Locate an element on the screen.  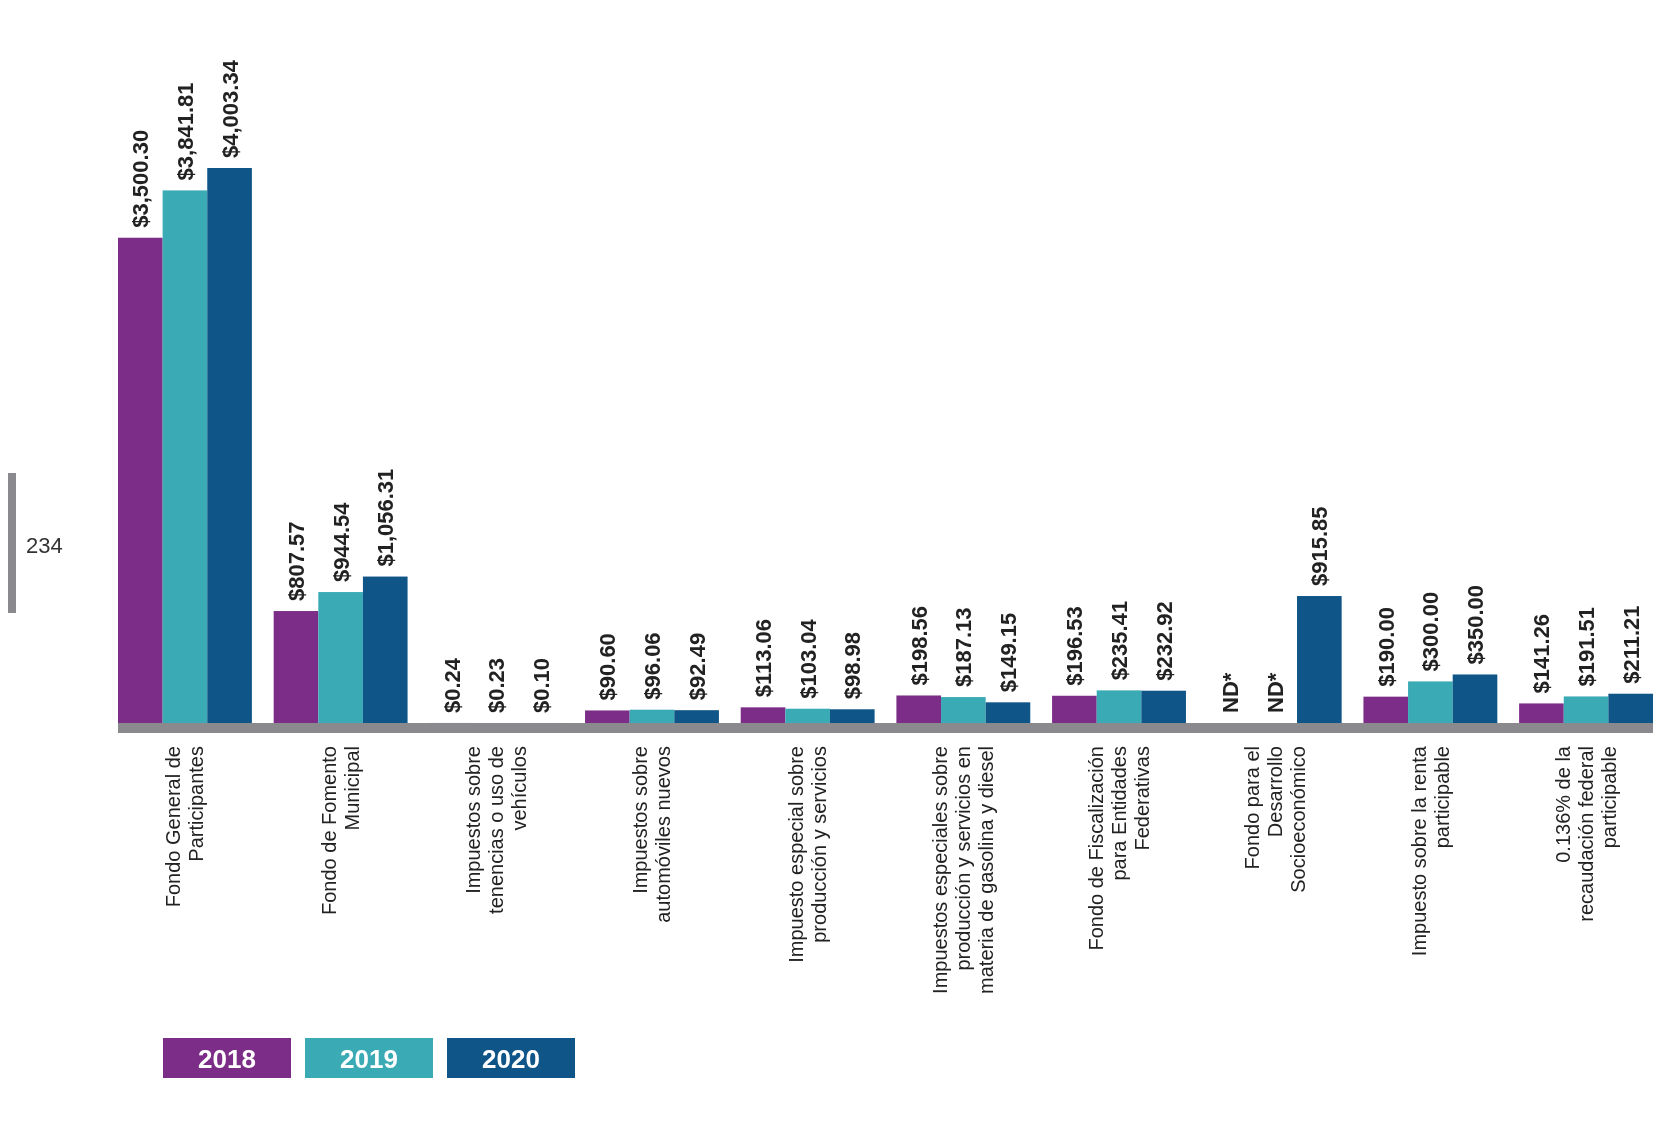
data-label: $350.00 is located at coordinates (1476, 624).